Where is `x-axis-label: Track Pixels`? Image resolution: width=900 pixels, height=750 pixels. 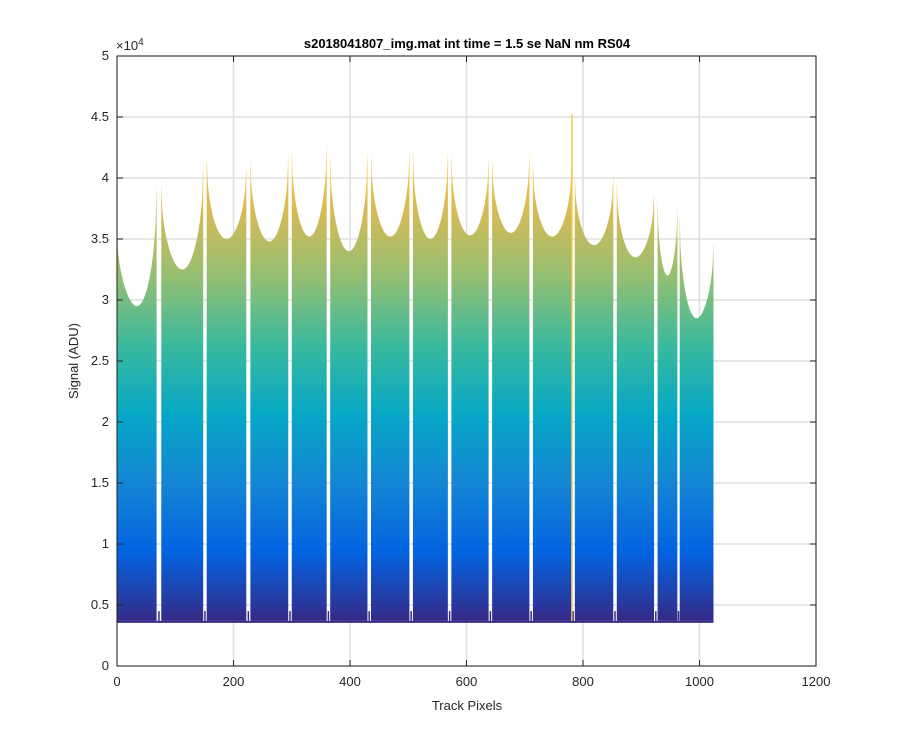
x-axis-label: Track Pixels is located at coordinates (467, 705).